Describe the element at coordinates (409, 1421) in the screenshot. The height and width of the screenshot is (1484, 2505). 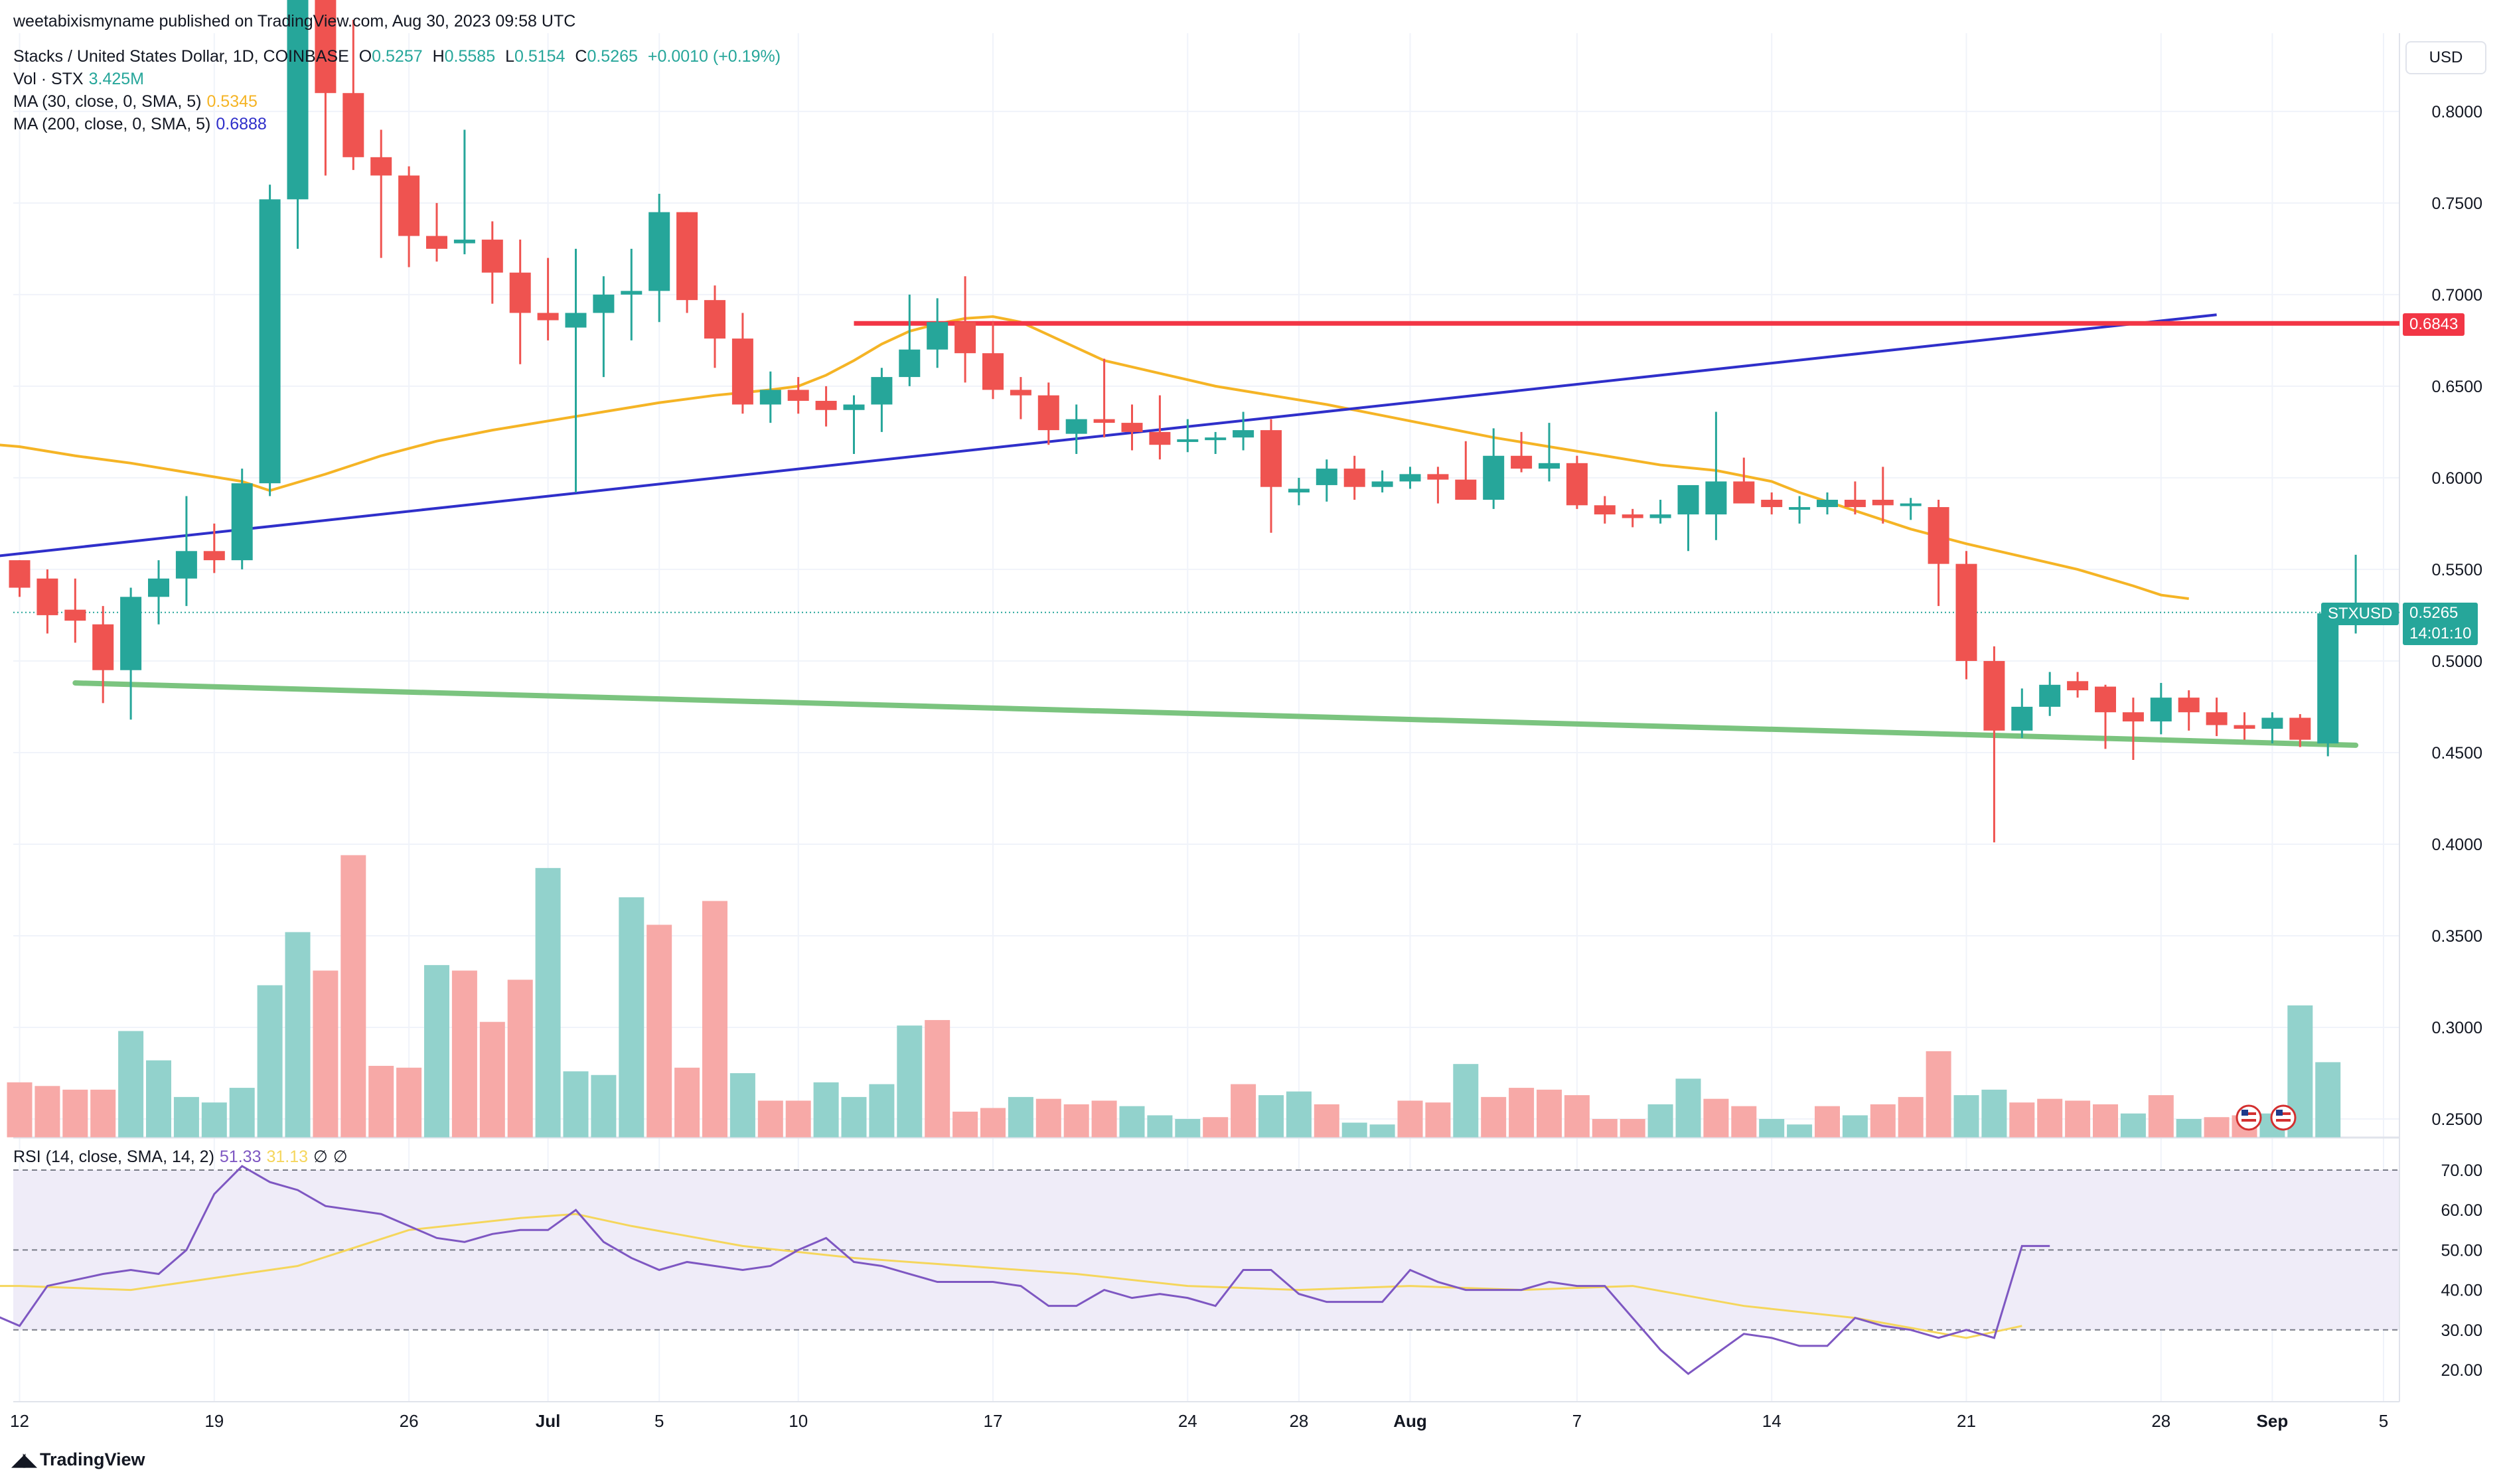
I see `time-tick-label: 26` at that location.